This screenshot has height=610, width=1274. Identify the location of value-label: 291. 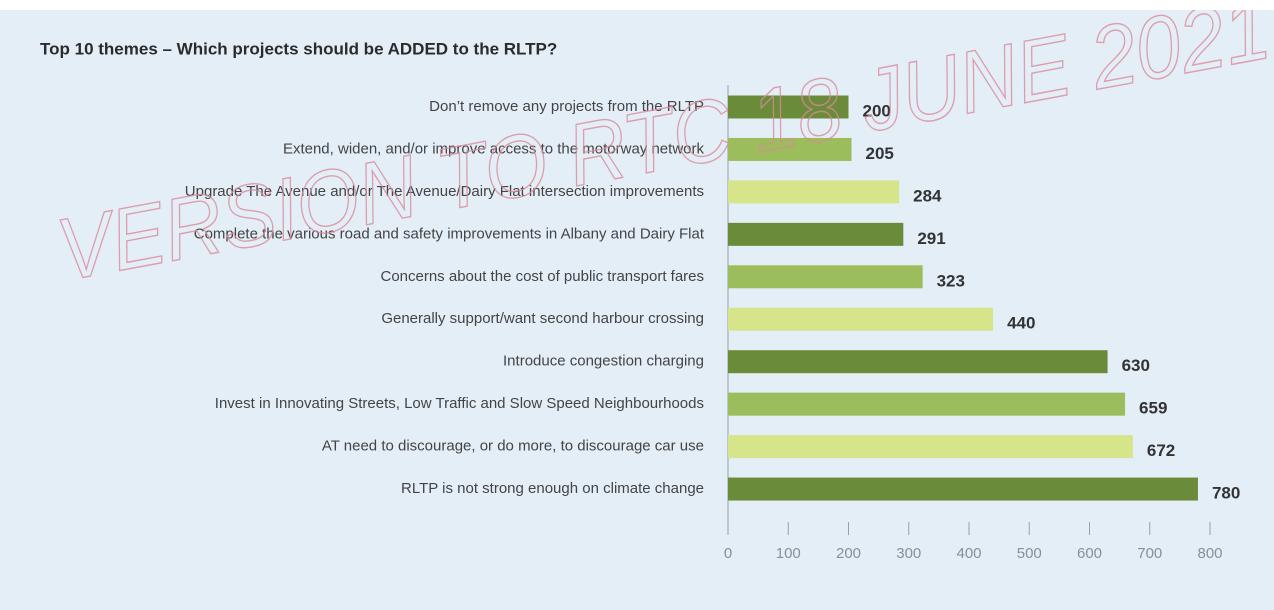
(931, 238).